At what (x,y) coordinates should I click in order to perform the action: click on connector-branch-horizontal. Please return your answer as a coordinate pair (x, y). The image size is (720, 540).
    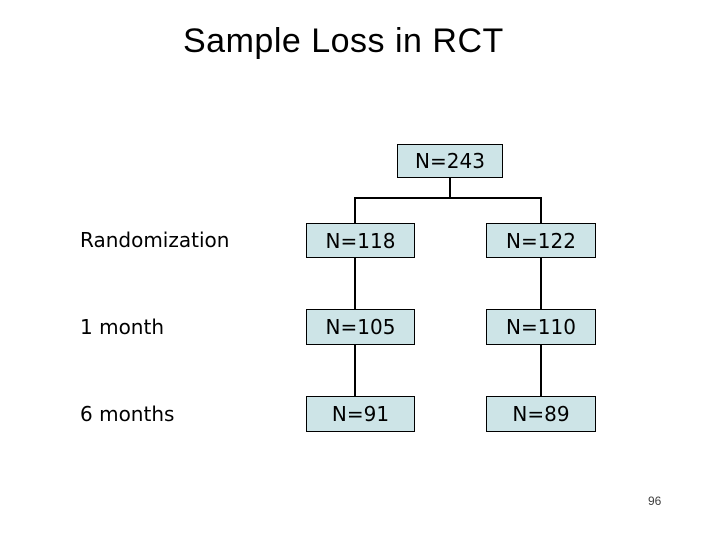
    Looking at the image, I should click on (447, 198).